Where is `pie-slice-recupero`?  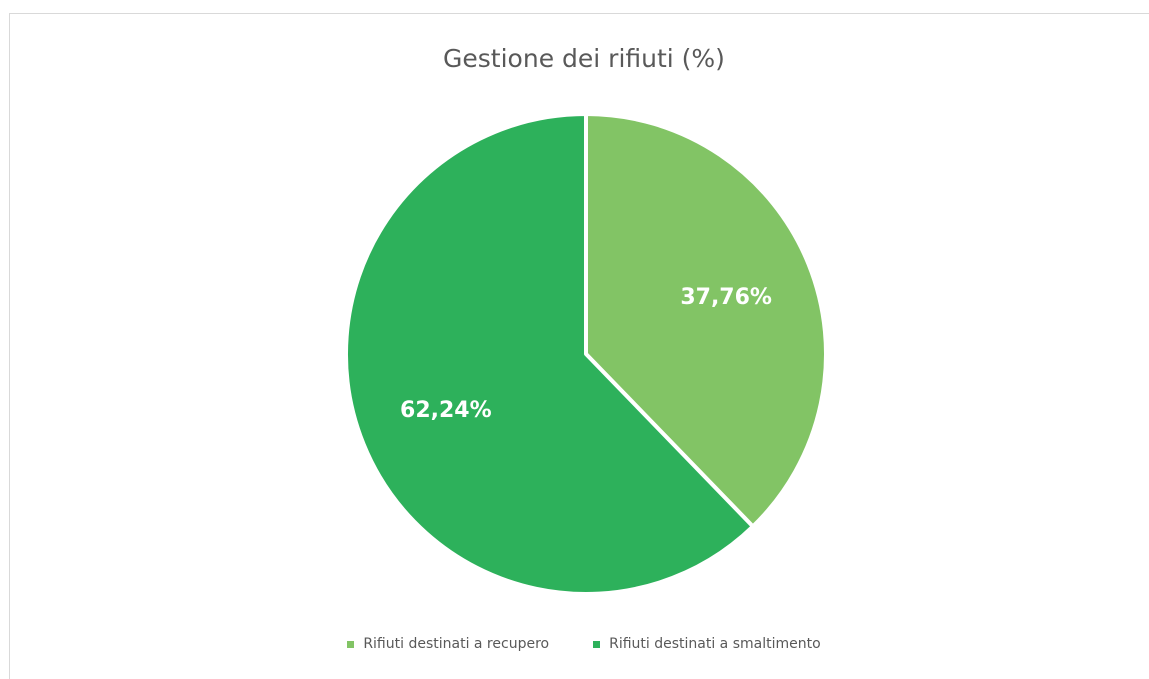 pie-slice-recupero is located at coordinates (706, 320).